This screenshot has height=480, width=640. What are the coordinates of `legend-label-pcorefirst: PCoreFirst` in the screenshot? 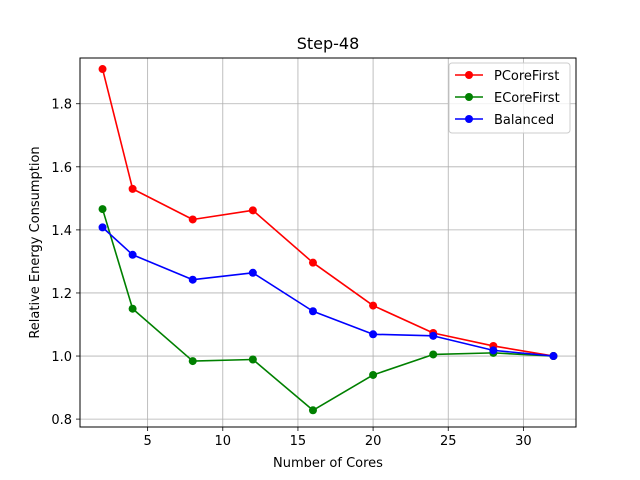 It's located at (526, 76).